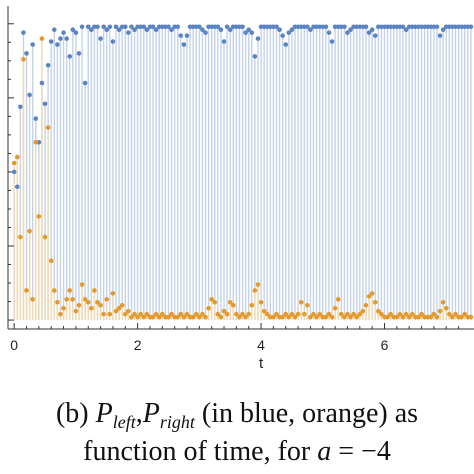 This screenshot has height=474, width=474. What do you see at coordinates (177, 422) in the screenshot?
I see `right-subscript: right` at bounding box center [177, 422].